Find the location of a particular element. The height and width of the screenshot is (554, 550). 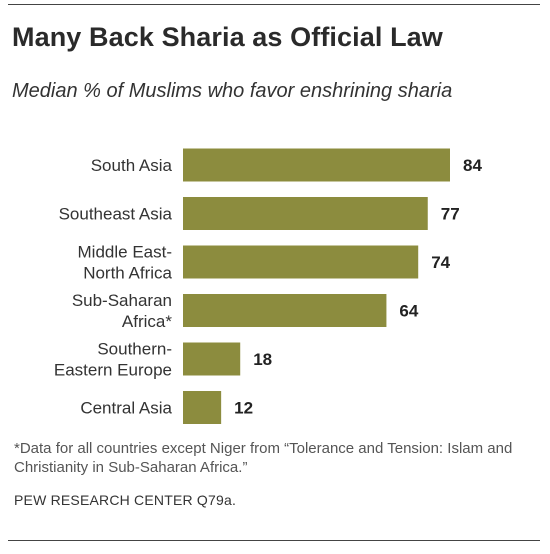

value-label-central-asia: 12 is located at coordinates (243, 408).